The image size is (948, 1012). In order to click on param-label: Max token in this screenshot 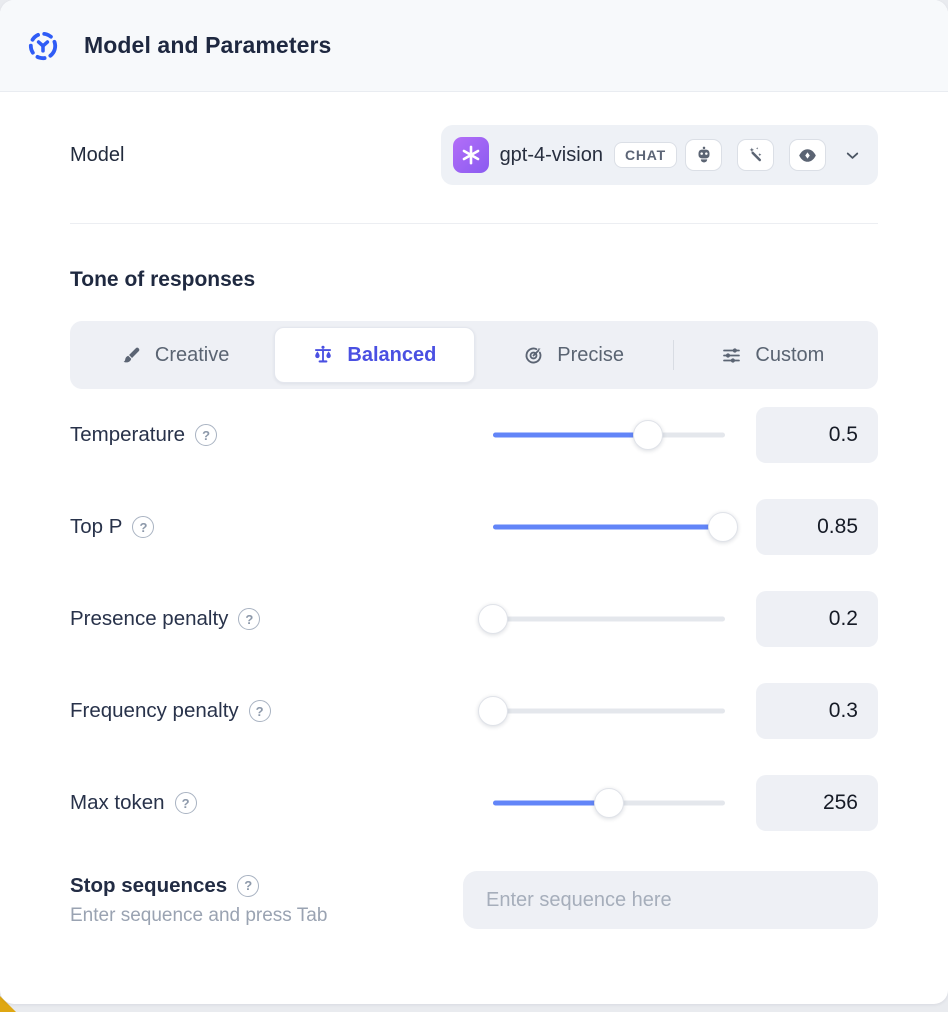, I will do `click(117, 802)`.